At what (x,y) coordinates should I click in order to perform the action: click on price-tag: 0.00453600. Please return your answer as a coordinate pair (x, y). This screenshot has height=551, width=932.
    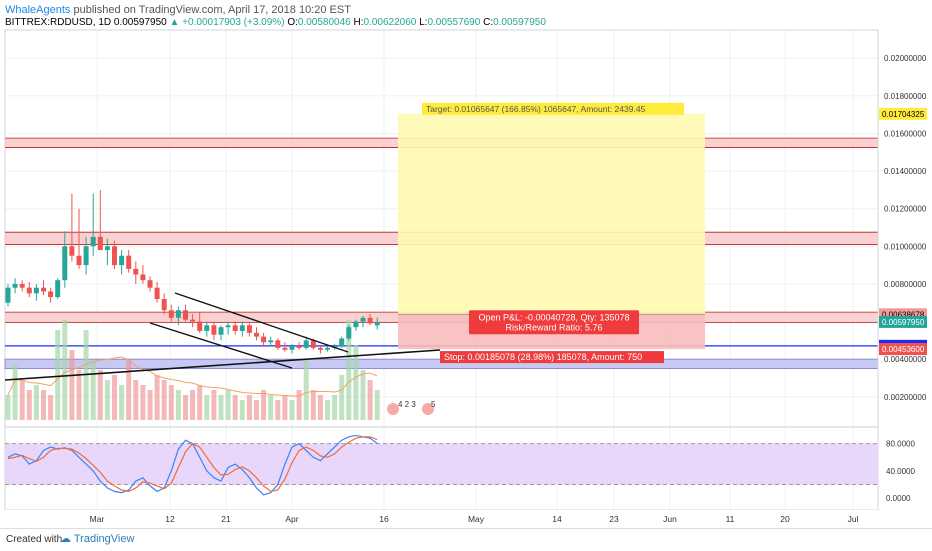
    Looking at the image, I should click on (903, 349).